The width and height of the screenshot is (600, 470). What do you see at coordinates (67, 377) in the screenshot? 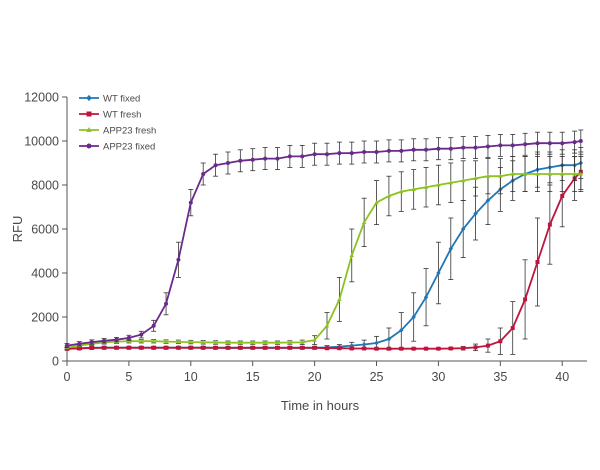
I see `x-tick-label: 0` at bounding box center [67, 377].